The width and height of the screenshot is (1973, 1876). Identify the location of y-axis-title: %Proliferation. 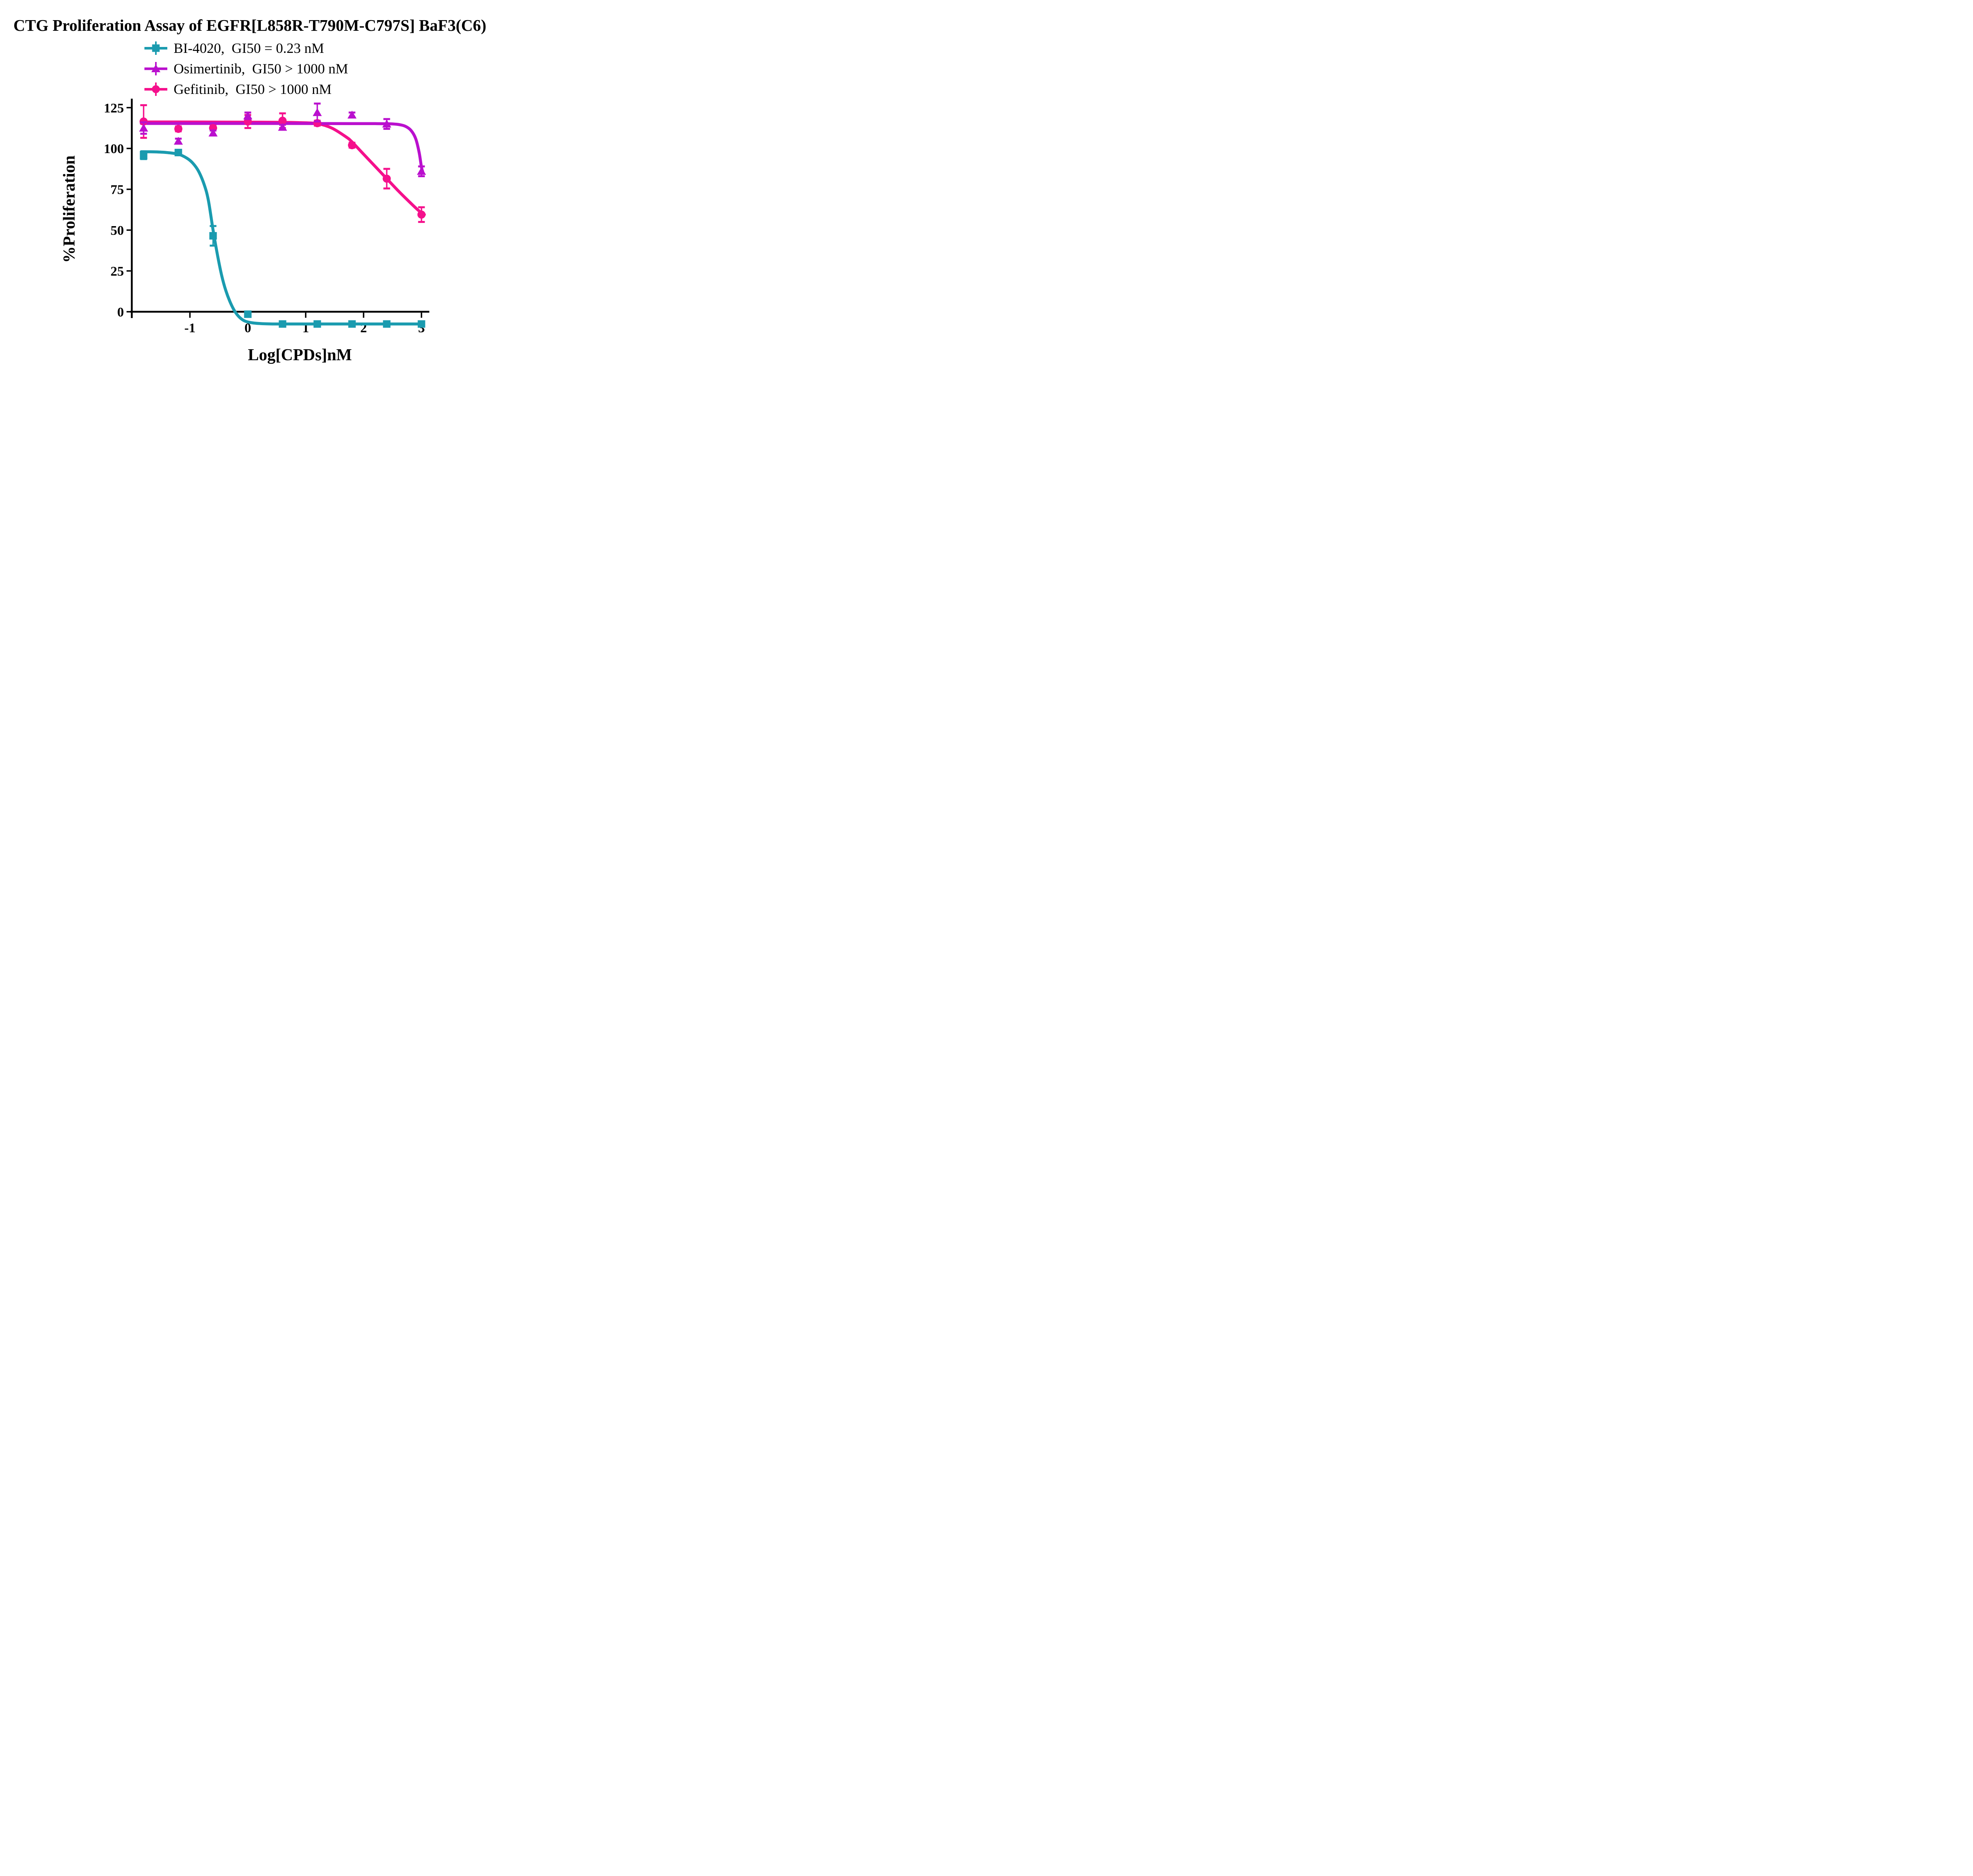
(69, 209).